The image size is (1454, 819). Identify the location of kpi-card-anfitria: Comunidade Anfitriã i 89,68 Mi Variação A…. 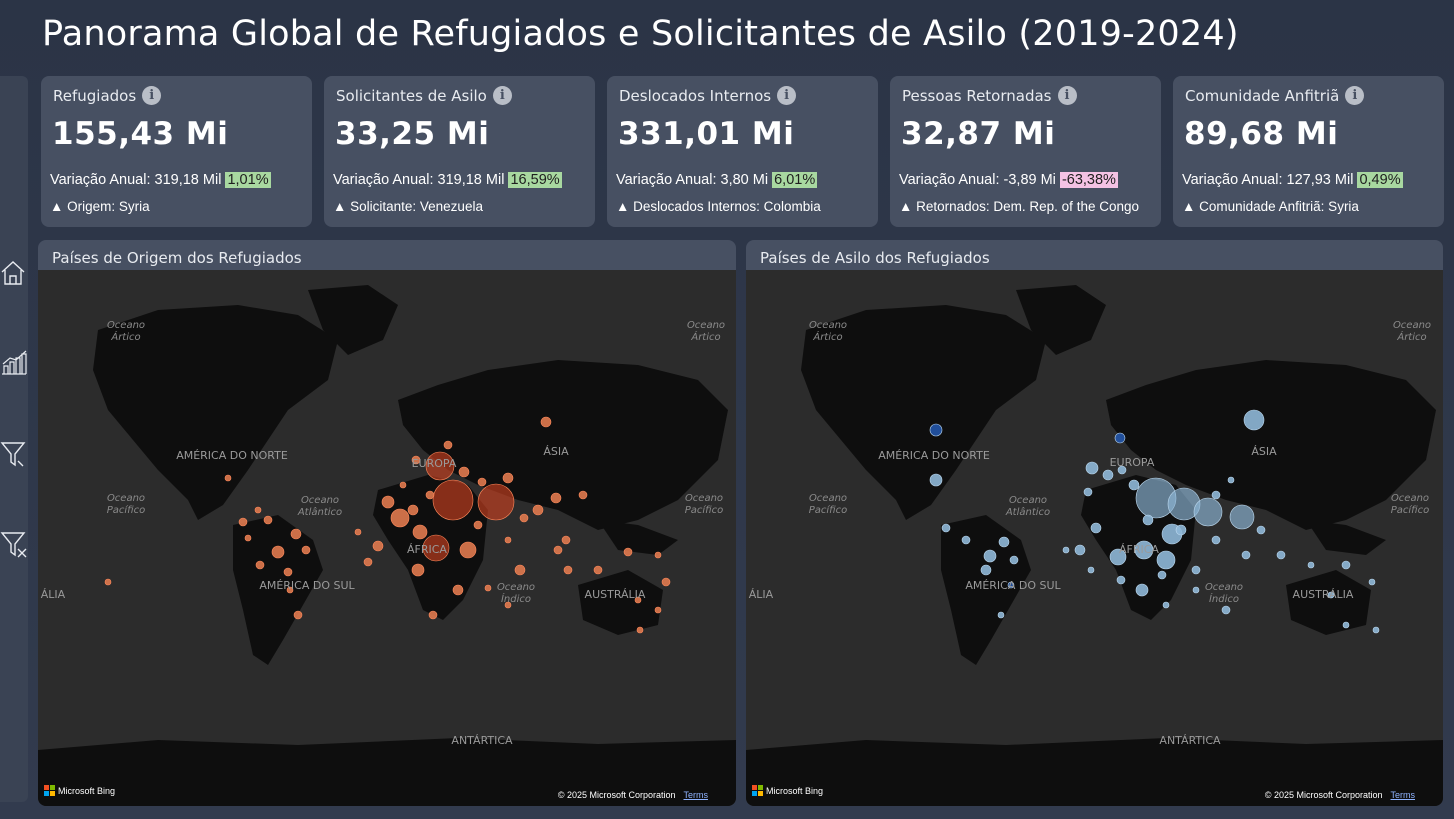
(1308, 151).